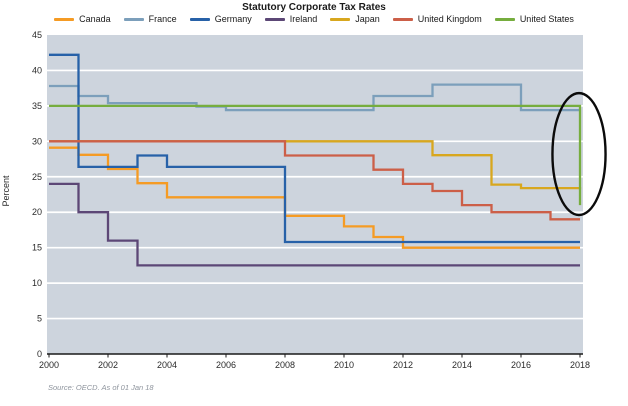 The image size is (628, 406). Describe the element at coordinates (37, 248) in the screenshot. I see `y-tick-label-15: 15` at that location.